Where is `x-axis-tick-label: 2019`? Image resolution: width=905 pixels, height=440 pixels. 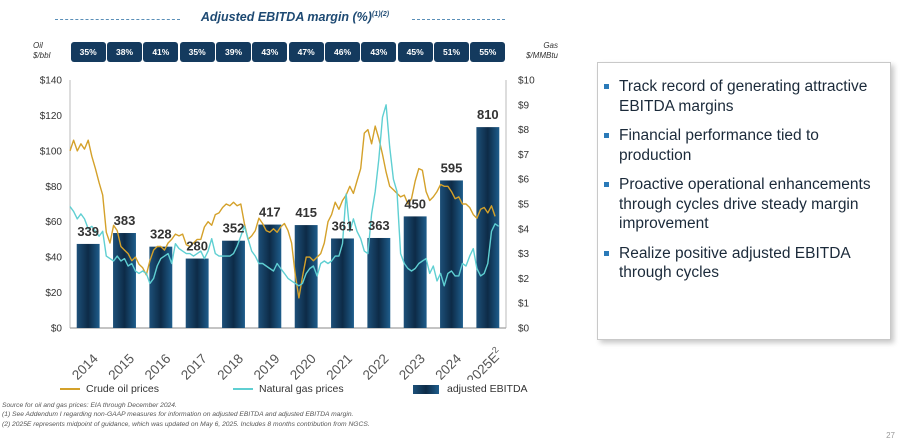
x-axis-tick-label: 2019 is located at coordinates (267, 365).